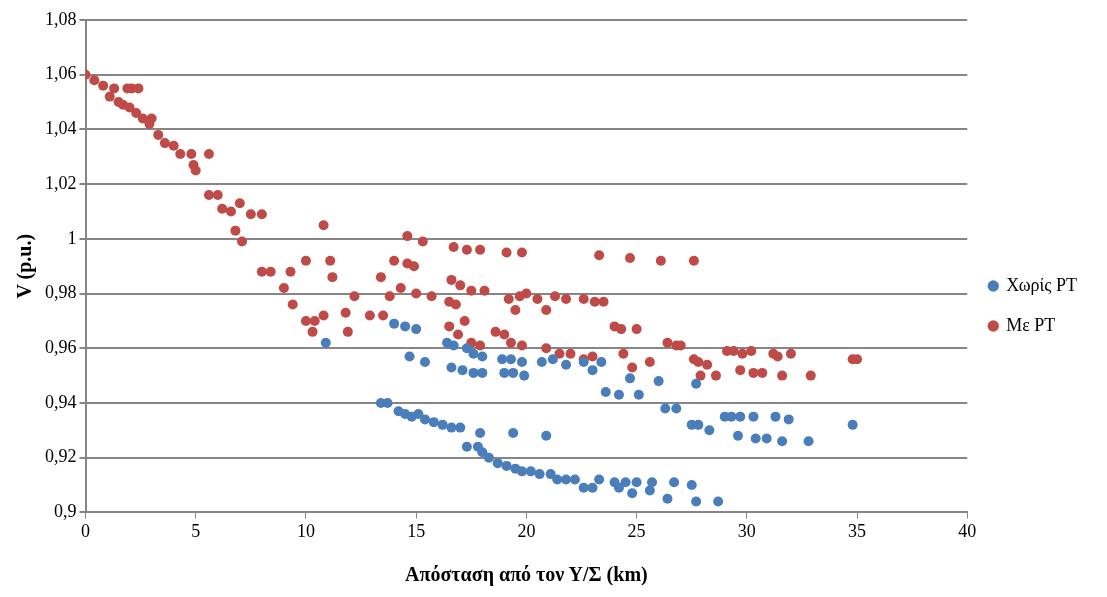  I want to click on x-tick-label: 25, so click(636, 530).